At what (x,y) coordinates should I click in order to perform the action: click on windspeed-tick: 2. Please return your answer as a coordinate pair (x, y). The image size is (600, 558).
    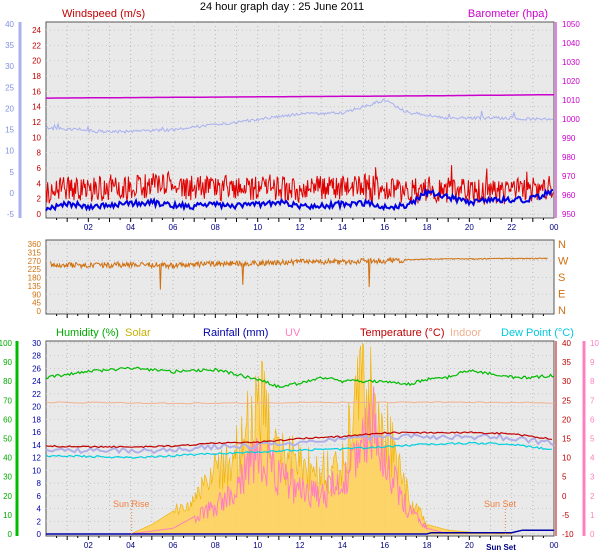
    Looking at the image, I should click on (39, 199).